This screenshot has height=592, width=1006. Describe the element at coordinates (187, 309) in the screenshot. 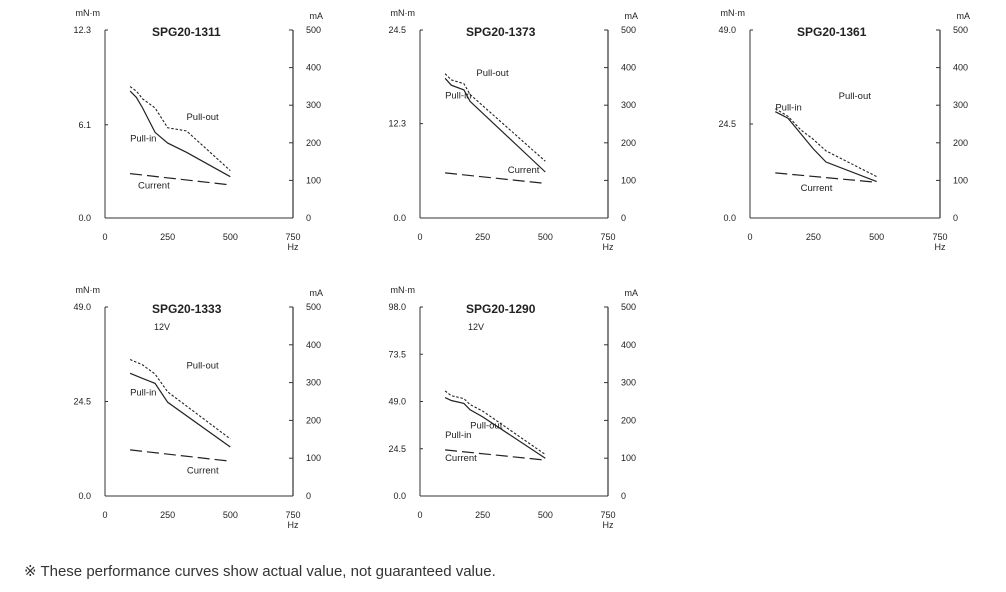

I see `chart-title: SPG20-1333` at that location.